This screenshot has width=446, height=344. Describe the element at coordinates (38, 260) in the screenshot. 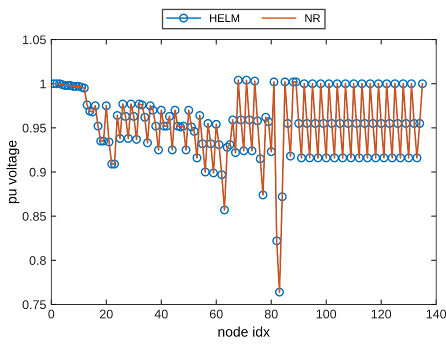

I see `y-tick-label: 0.8` at that location.